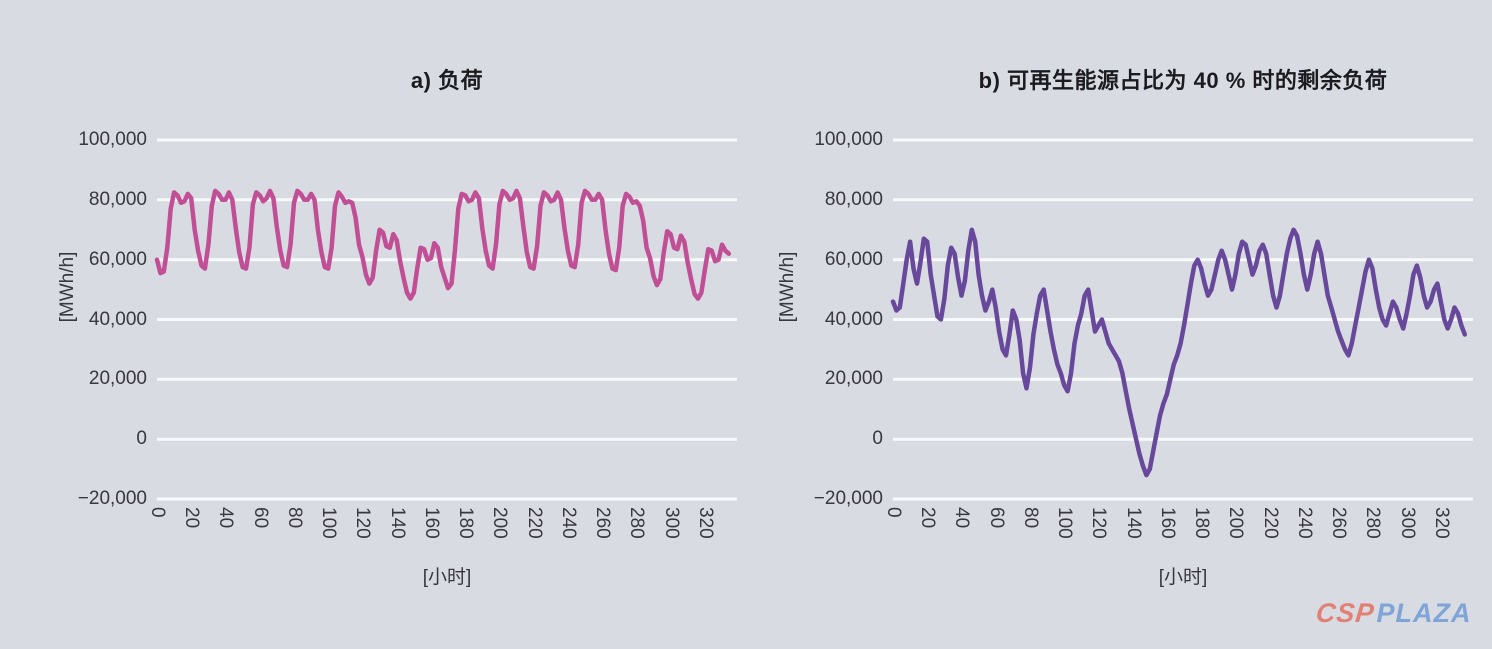  I want to click on chart-b-title: b) 可再生能源占比为 40 % 时的剩余负荷, so click(1183, 80).